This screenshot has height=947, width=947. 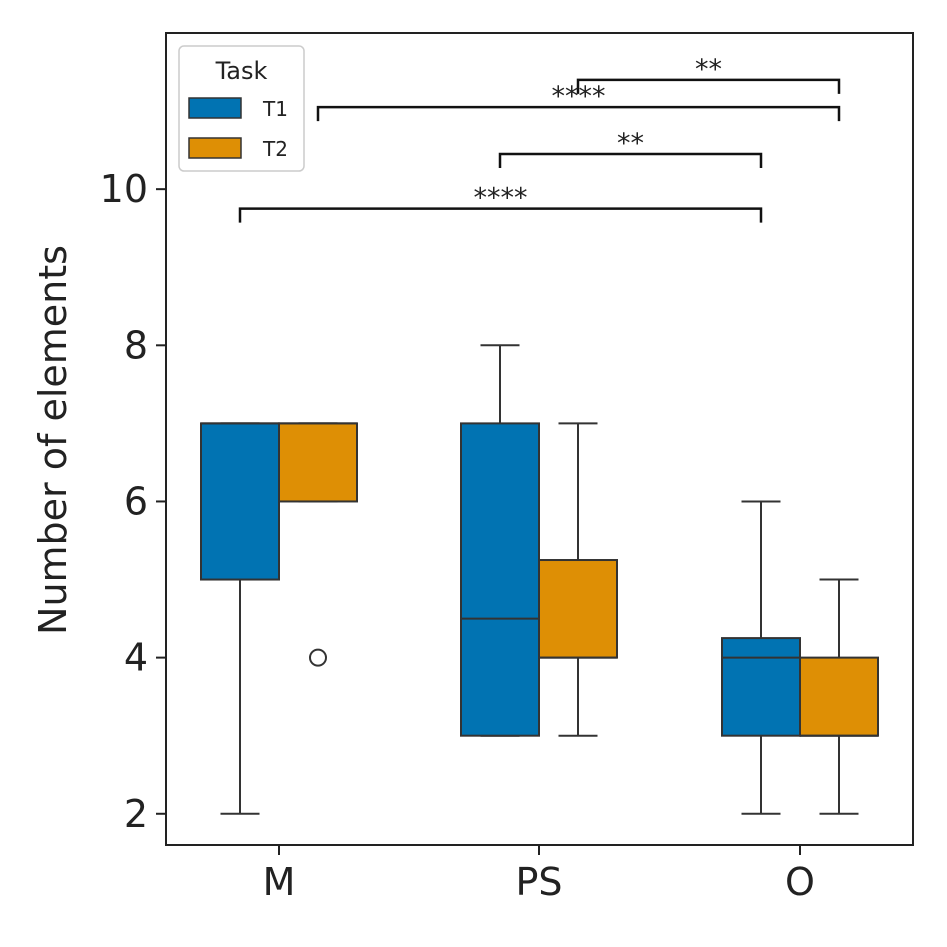 What do you see at coordinates (318, 544) in the screenshot?
I see `box-T2-M` at bounding box center [318, 544].